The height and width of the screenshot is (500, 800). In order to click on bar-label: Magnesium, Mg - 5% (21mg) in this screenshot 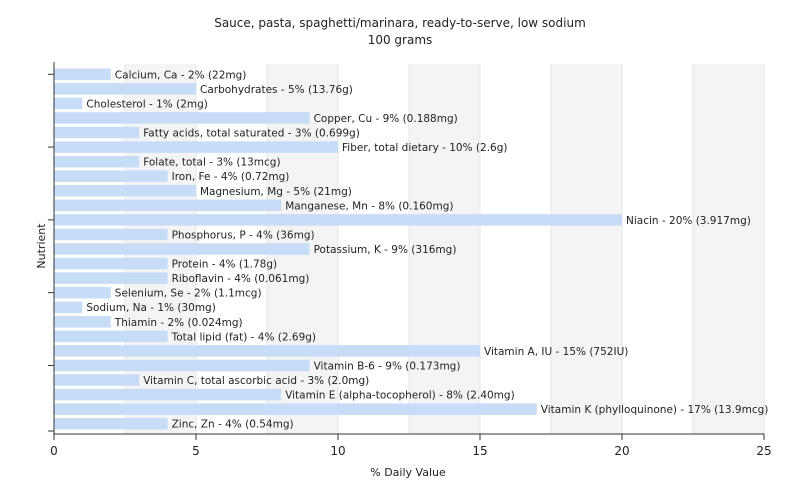, I will do `click(276, 192)`.